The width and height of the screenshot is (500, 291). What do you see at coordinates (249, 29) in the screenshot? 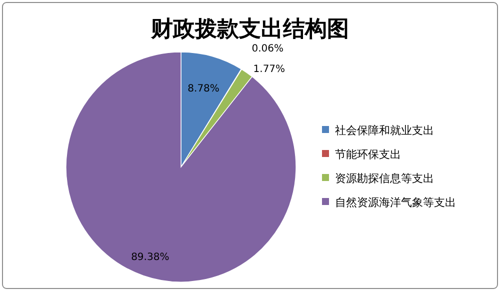
I see `chart-title: 财政拨款支出结构图` at bounding box center [249, 29].